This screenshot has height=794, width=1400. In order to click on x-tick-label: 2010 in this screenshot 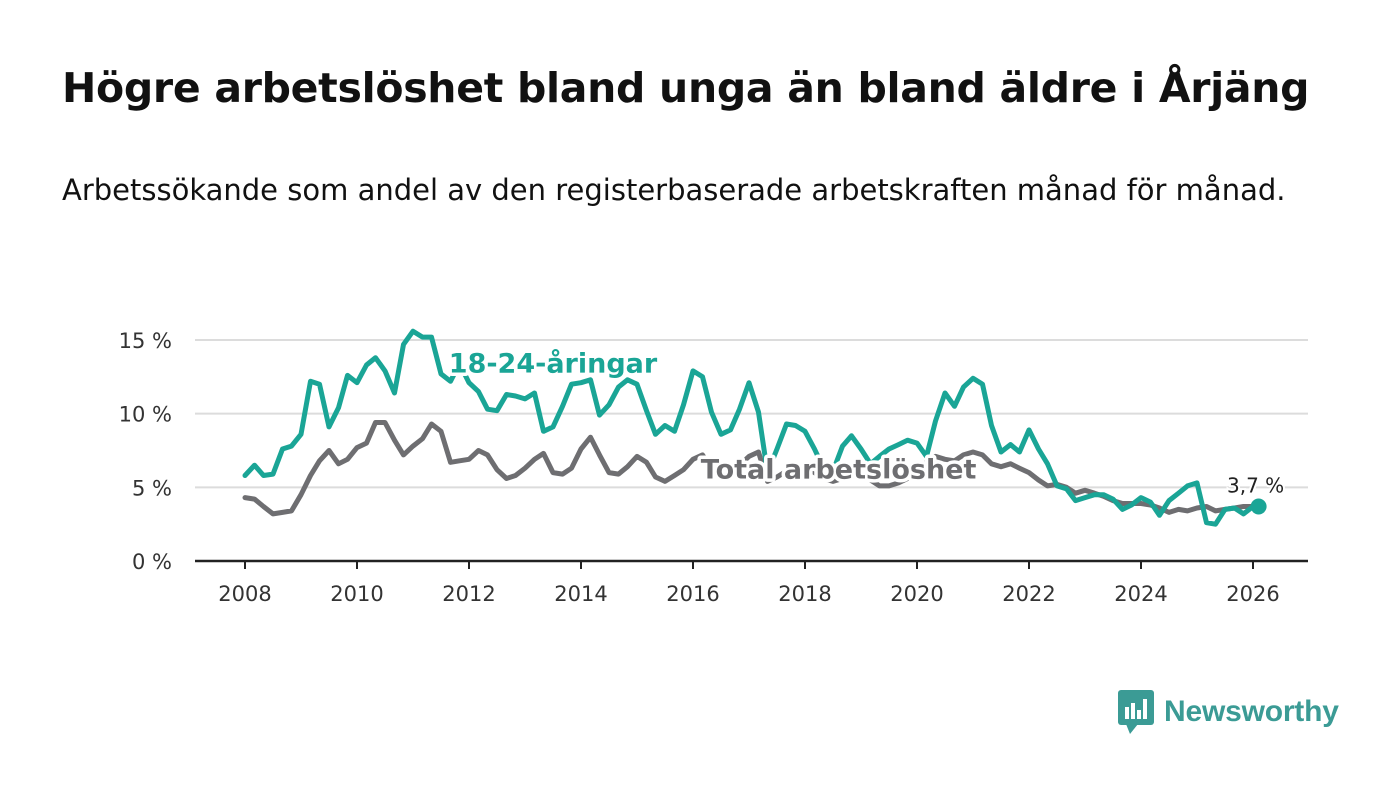, I will do `click(356, 594)`.